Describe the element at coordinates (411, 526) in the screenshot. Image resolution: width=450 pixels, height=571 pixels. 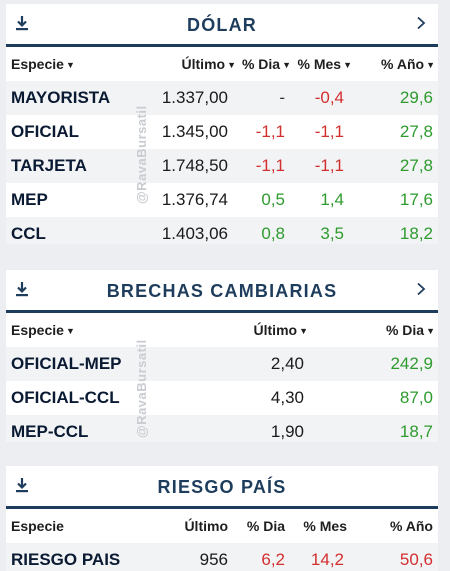
I see `col-anio-header: % Año` at that location.